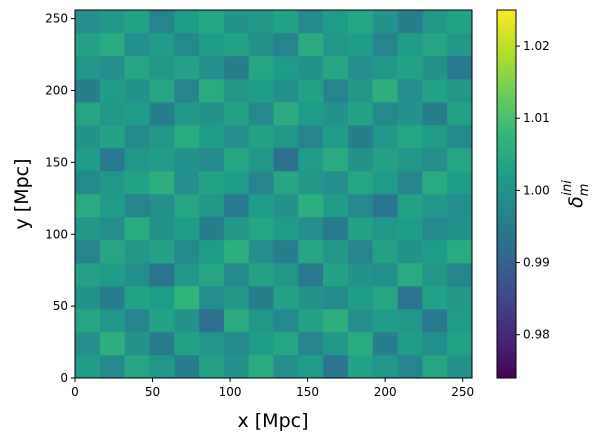 This screenshot has width=603, height=445. What do you see at coordinates (536, 335) in the screenshot?
I see `colorbar-tick-label: 0.98` at bounding box center [536, 335].